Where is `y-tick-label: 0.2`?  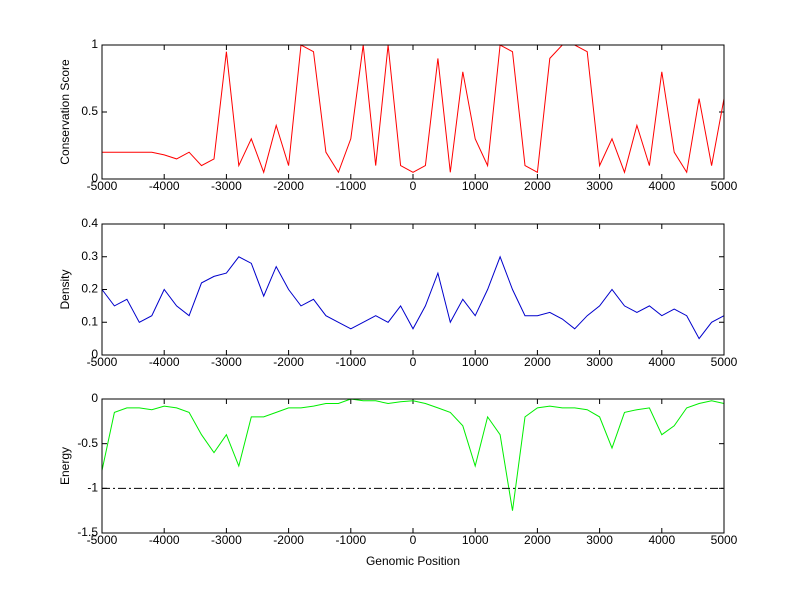 y-tick-label: 0.2 is located at coordinates (89, 289).